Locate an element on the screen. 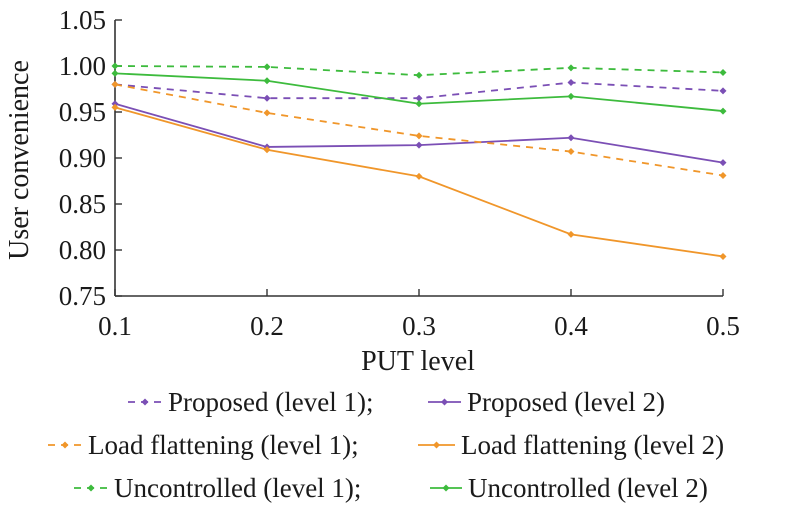  legend-label: Uncontrolled (level 2) is located at coordinates (588, 488).